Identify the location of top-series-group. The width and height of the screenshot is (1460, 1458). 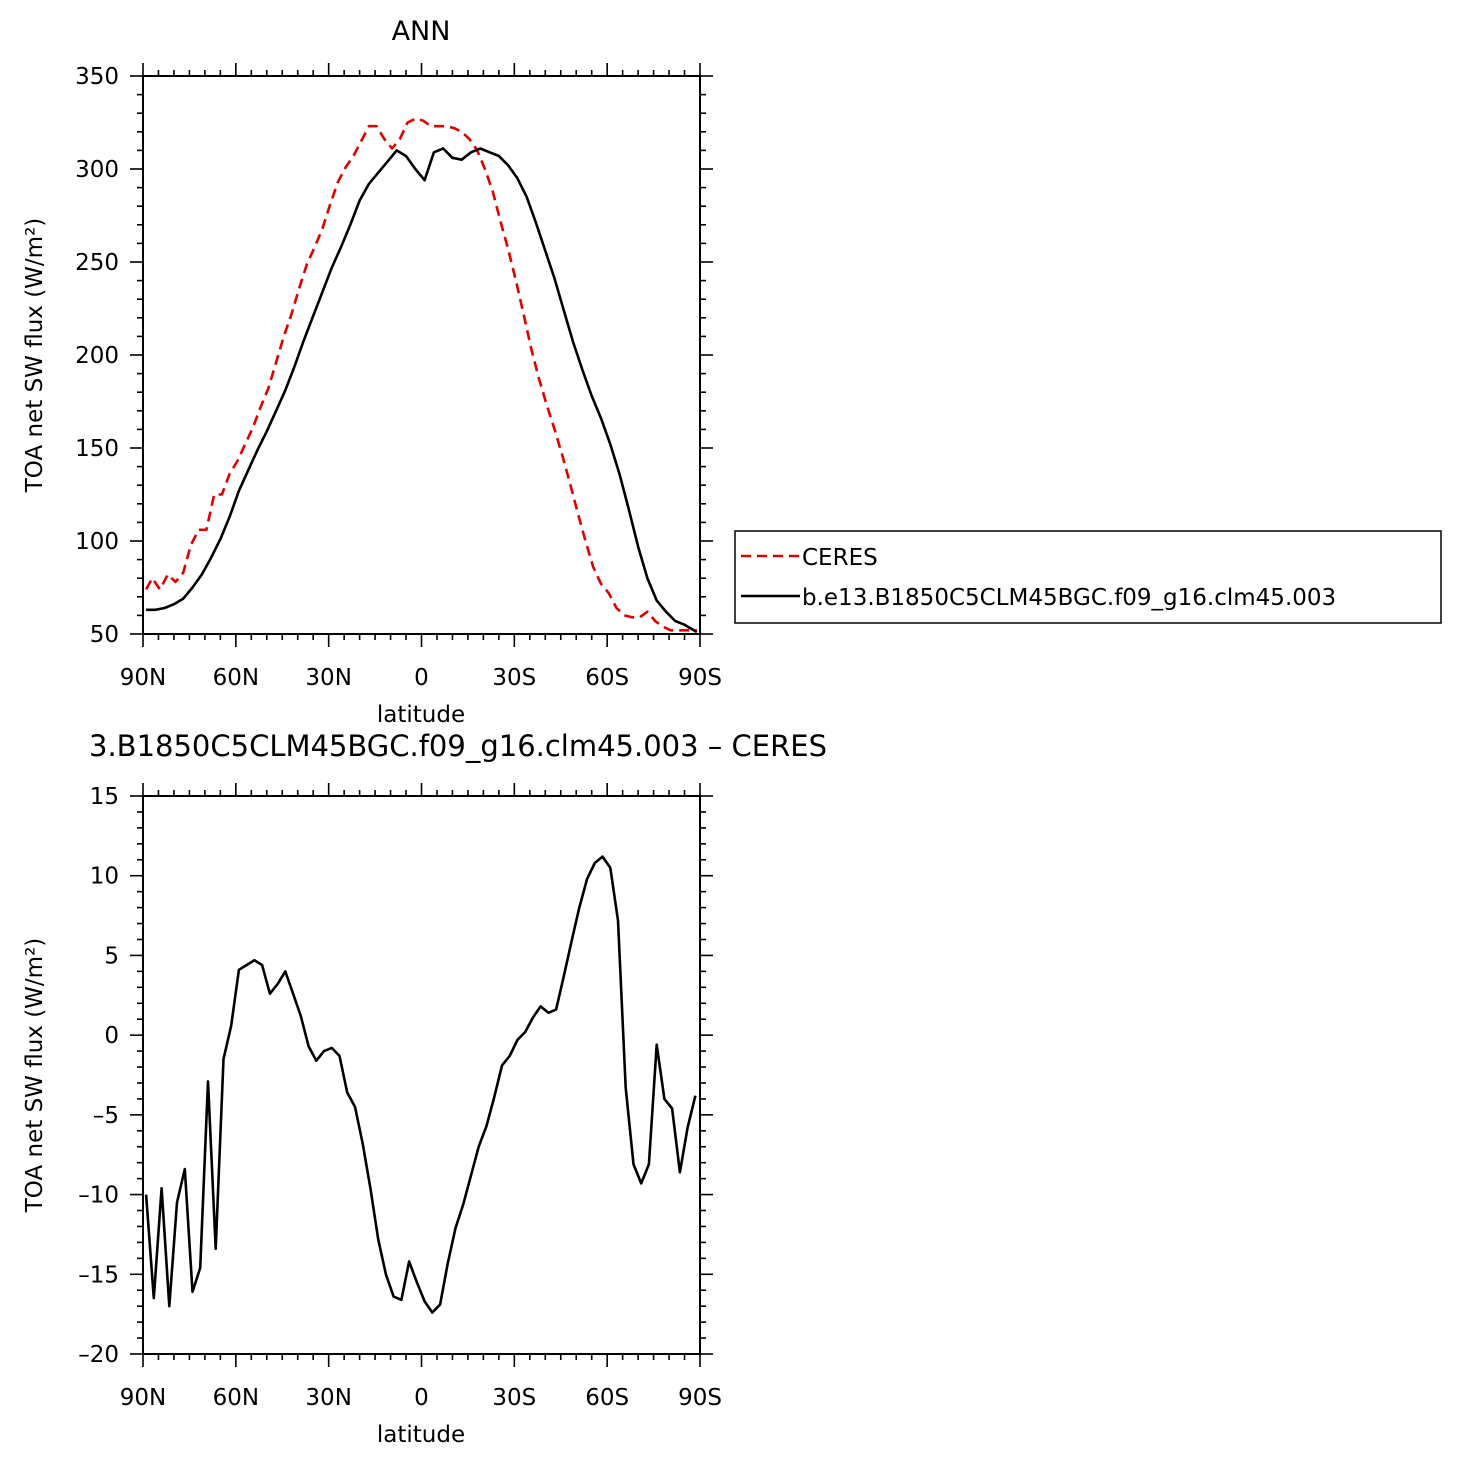
(421, 375).